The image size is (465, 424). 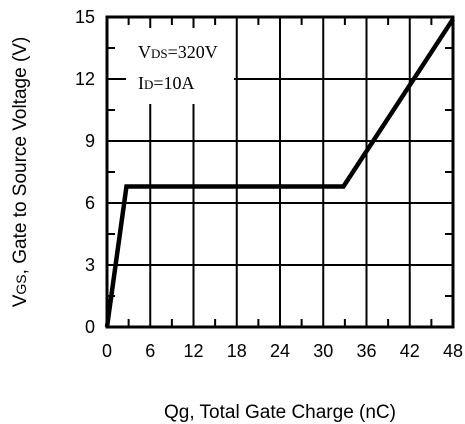 I want to click on y-tick-label: 12, so click(x=85, y=79).